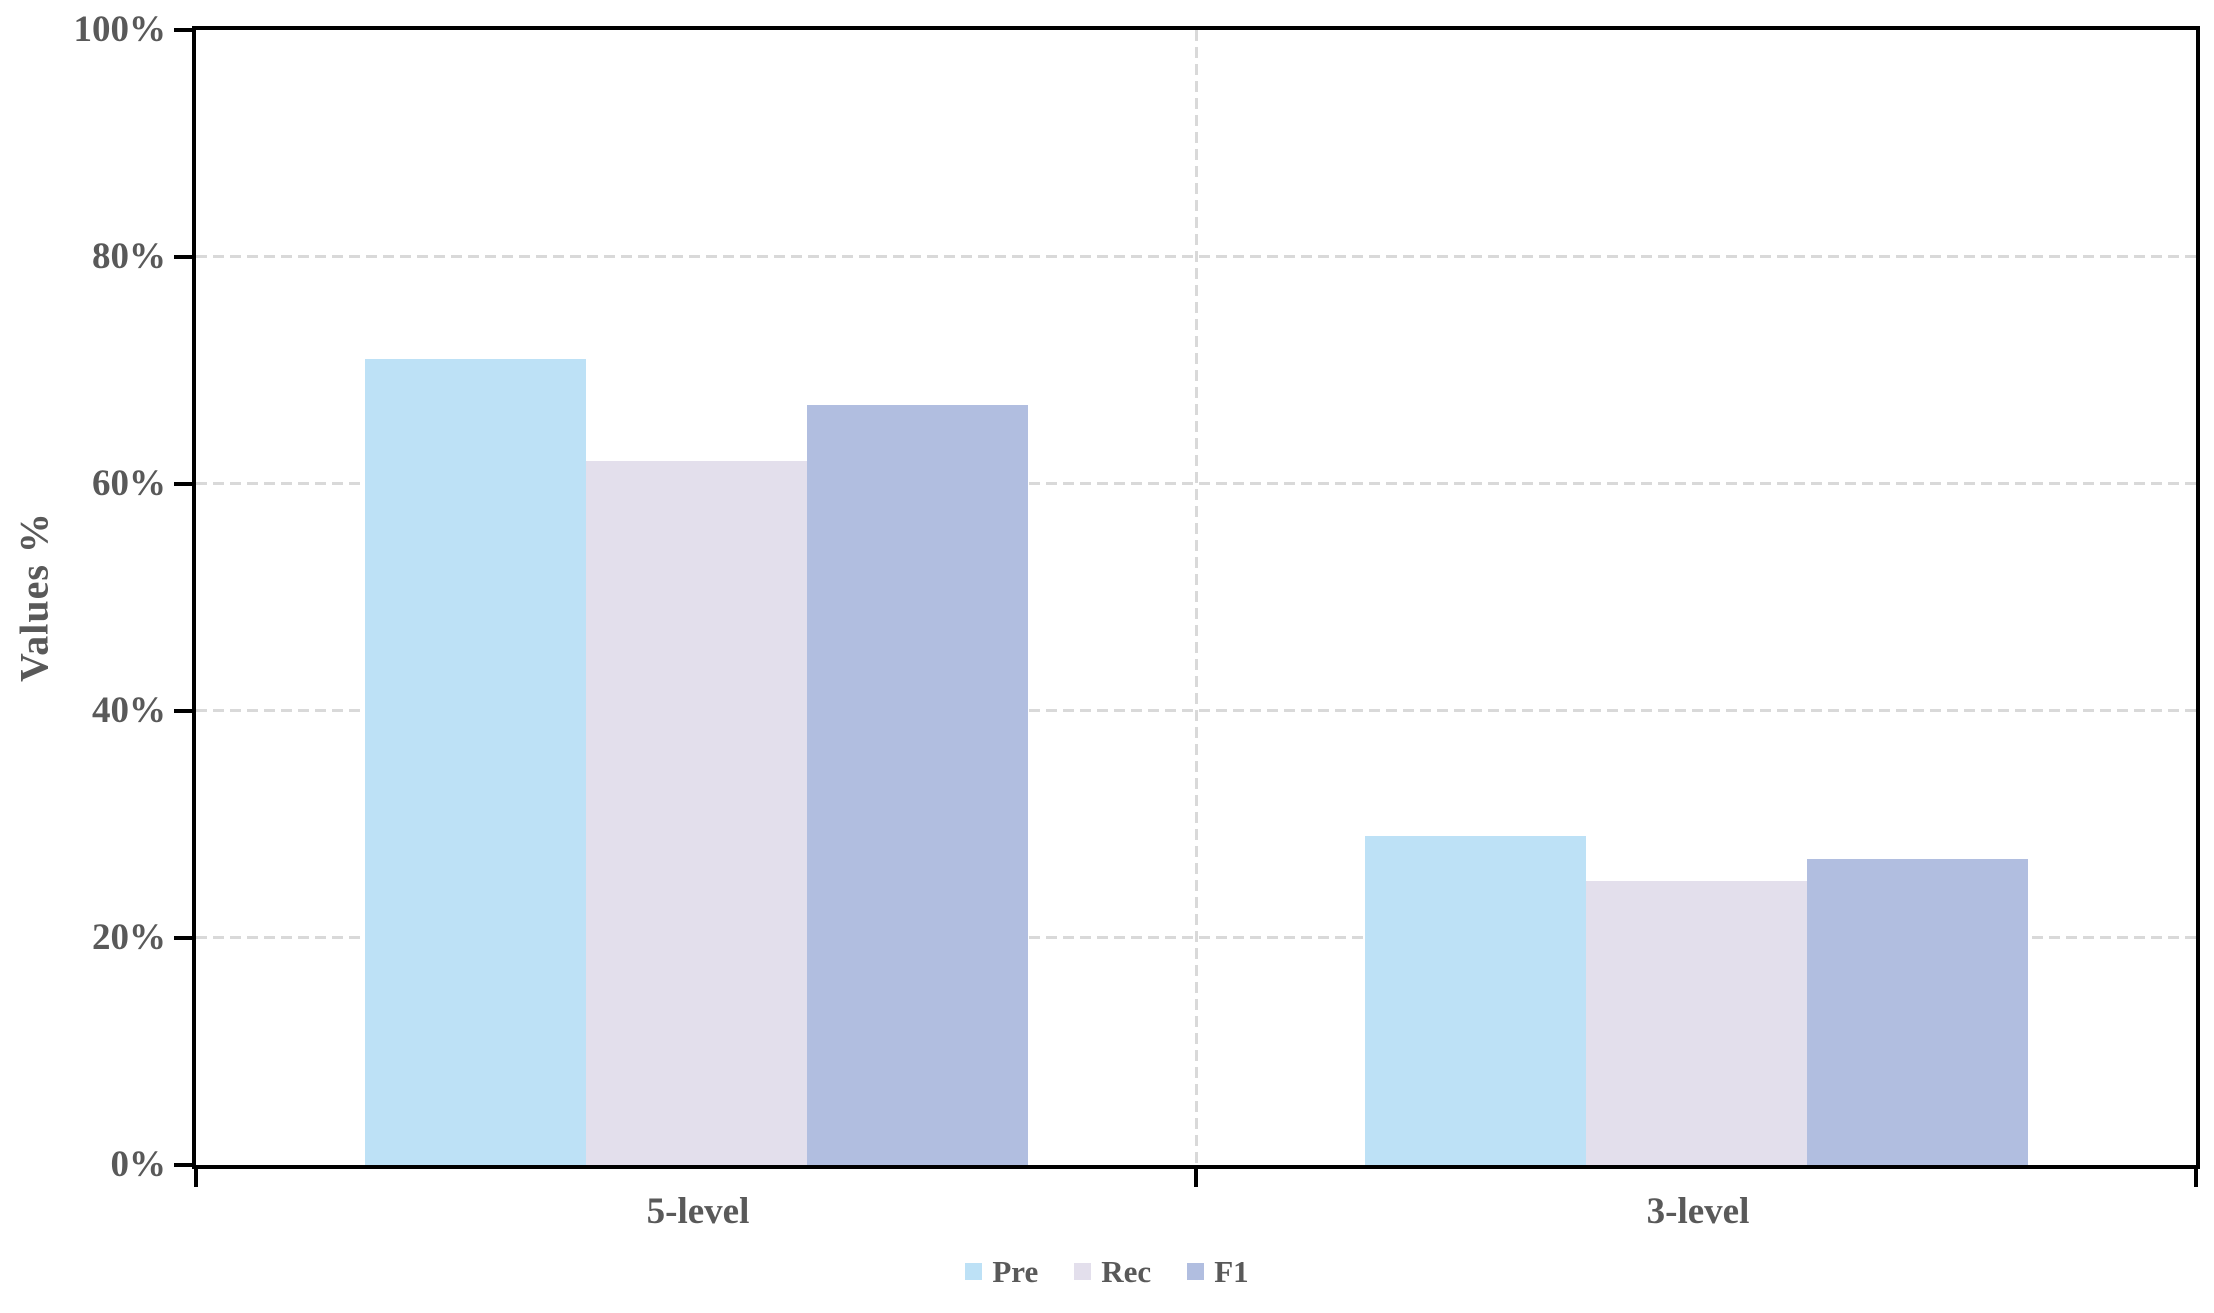  I want to click on y-tick-label-40: 40%, so click(129, 710).